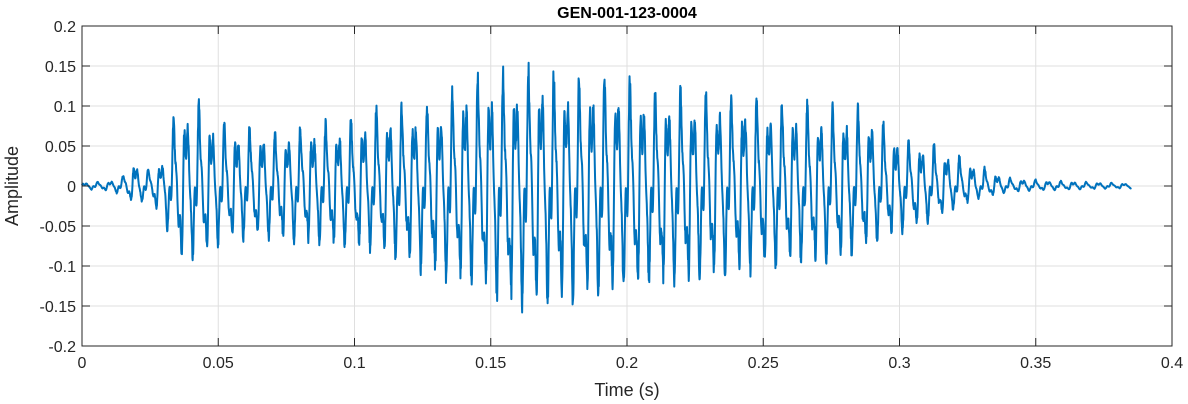 The height and width of the screenshot is (404, 1188). Describe the element at coordinates (65, 27) in the screenshot. I see `y-tick-label: 0.2` at that location.